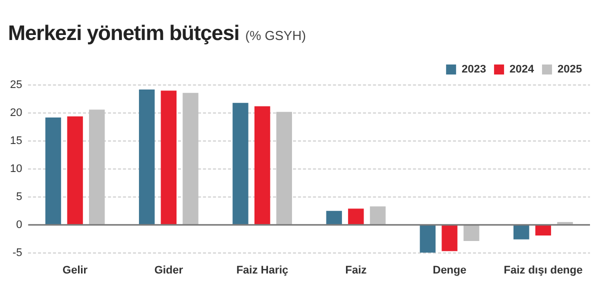 This screenshot has height=286, width=600. I want to click on y-tick-label: 25, so click(16, 85).